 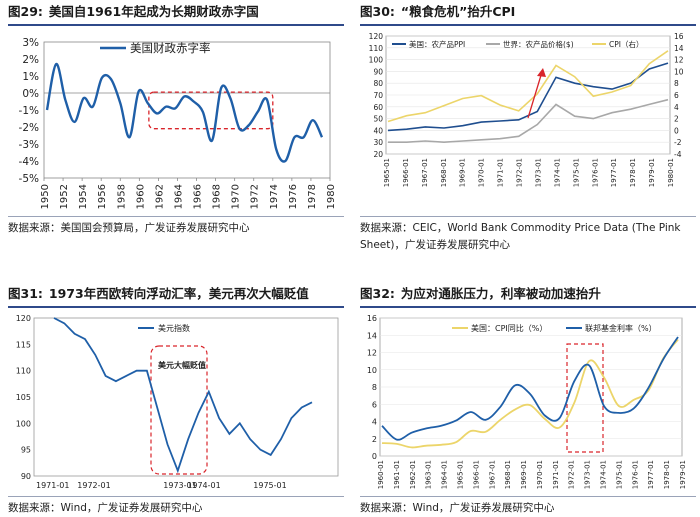 I want to click on y-left-tick-label: 50, so click(x=378, y=119).